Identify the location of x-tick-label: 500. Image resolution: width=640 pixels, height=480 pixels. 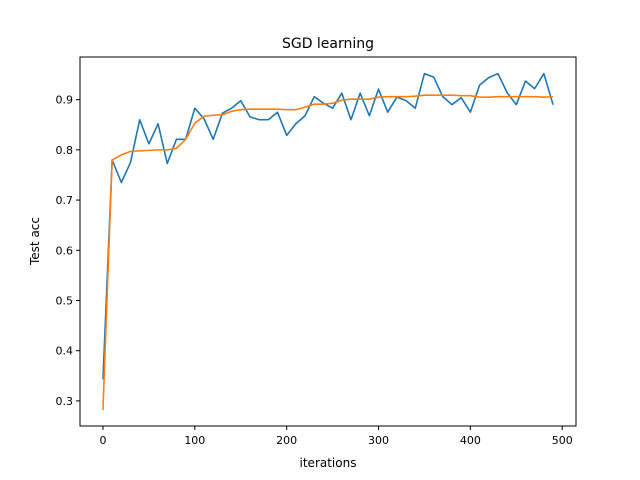
(562, 440).